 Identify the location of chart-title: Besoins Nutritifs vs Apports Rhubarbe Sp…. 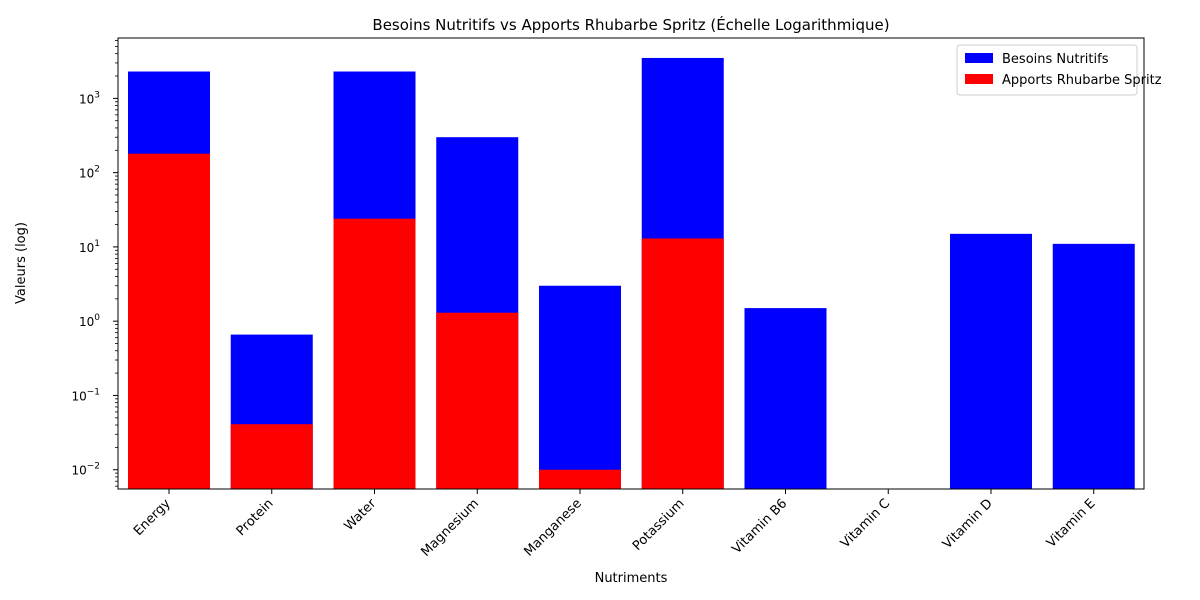
(630, 24).